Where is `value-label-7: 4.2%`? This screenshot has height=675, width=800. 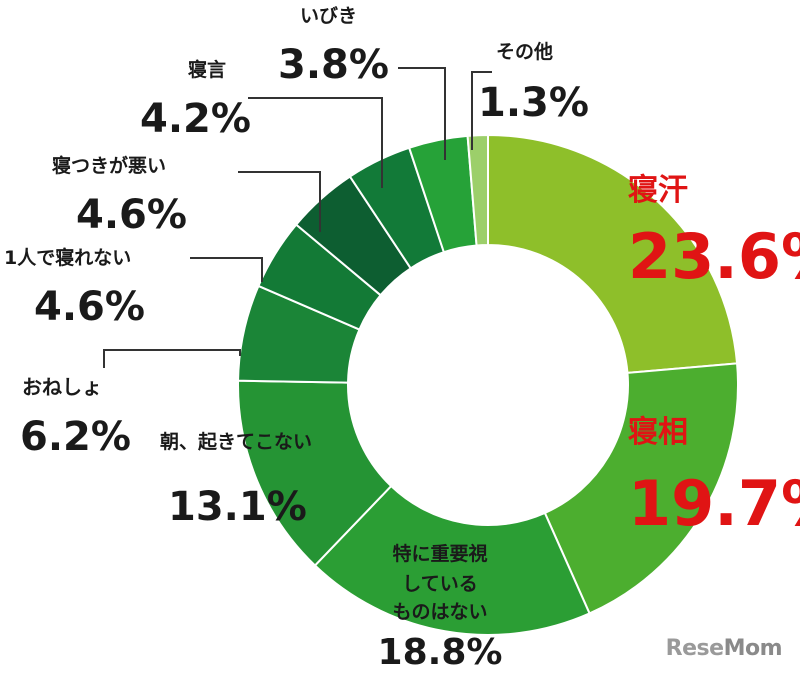 value-label-7: 4.2% is located at coordinates (195, 119).